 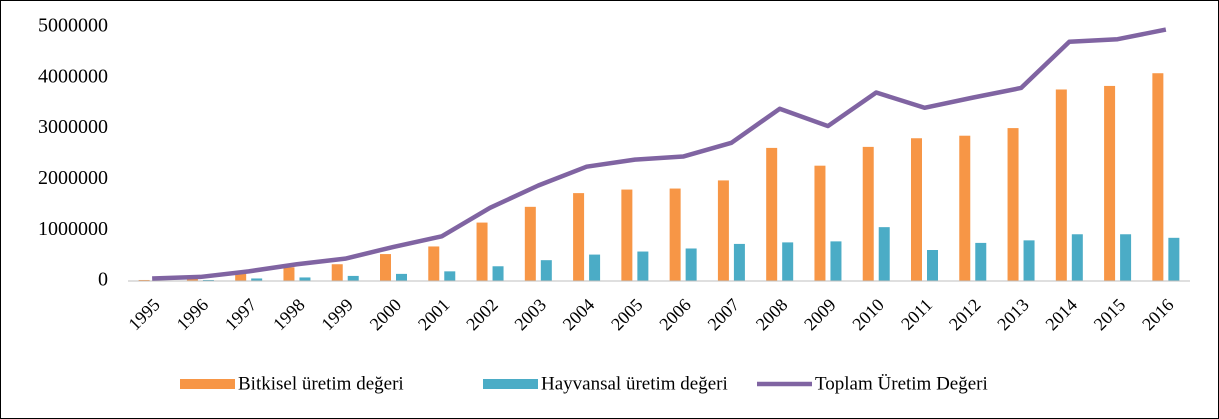 I want to click on y-tick-label: 5000000, so click(x=73, y=26).